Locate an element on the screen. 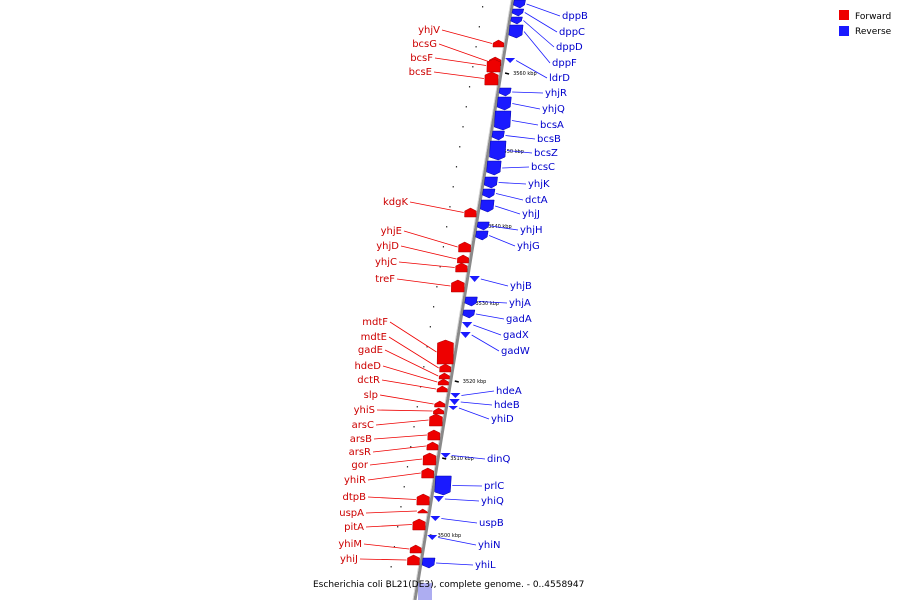 Image resolution: width=900 pixels, height=600 pixels. forward-gene-label: yhiM is located at coordinates (350, 544).